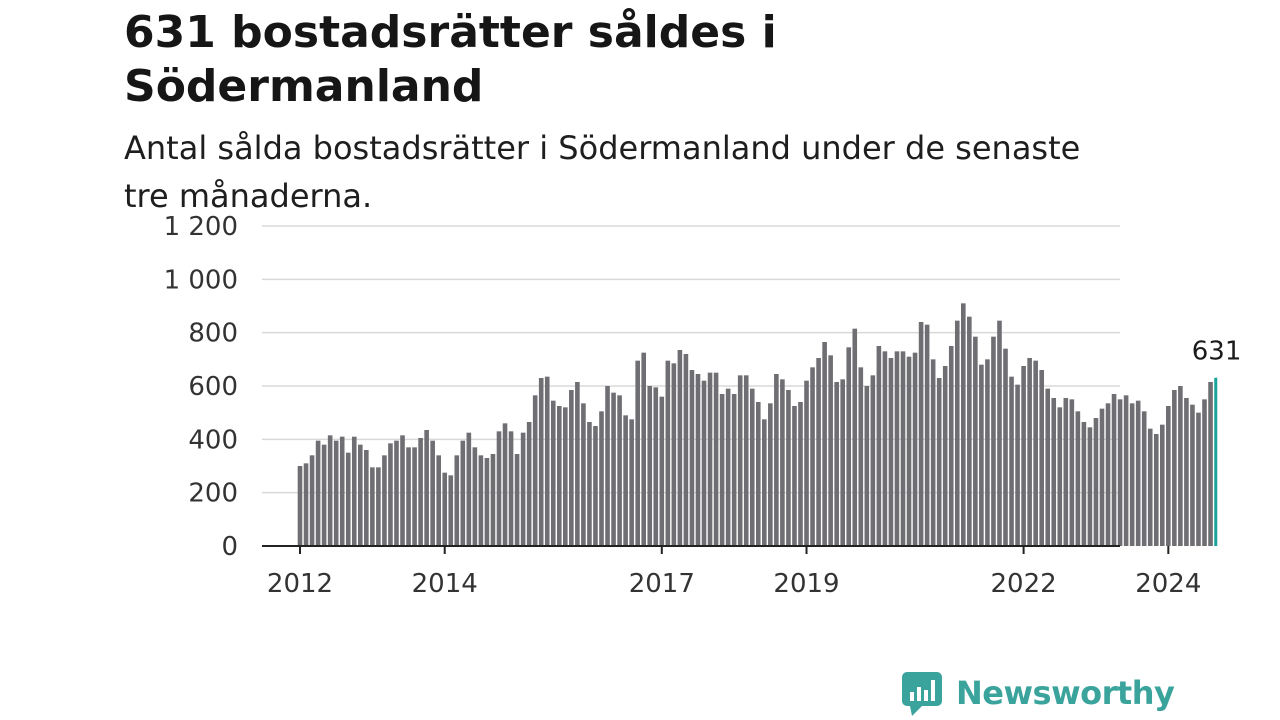 Image resolution: width=1280 pixels, height=720 pixels. What do you see at coordinates (1168, 584) in the screenshot?
I see `x-tick-label: 2024` at bounding box center [1168, 584].